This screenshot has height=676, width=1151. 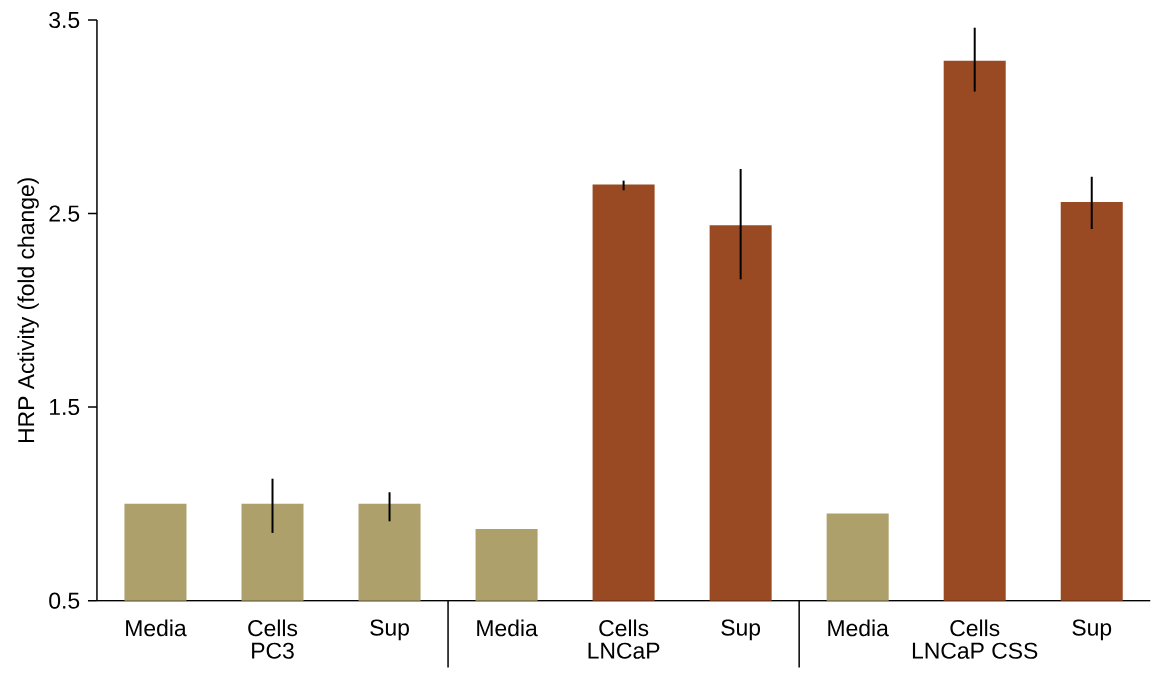 I want to click on y-tick-label: 0.5, so click(x=64, y=600).